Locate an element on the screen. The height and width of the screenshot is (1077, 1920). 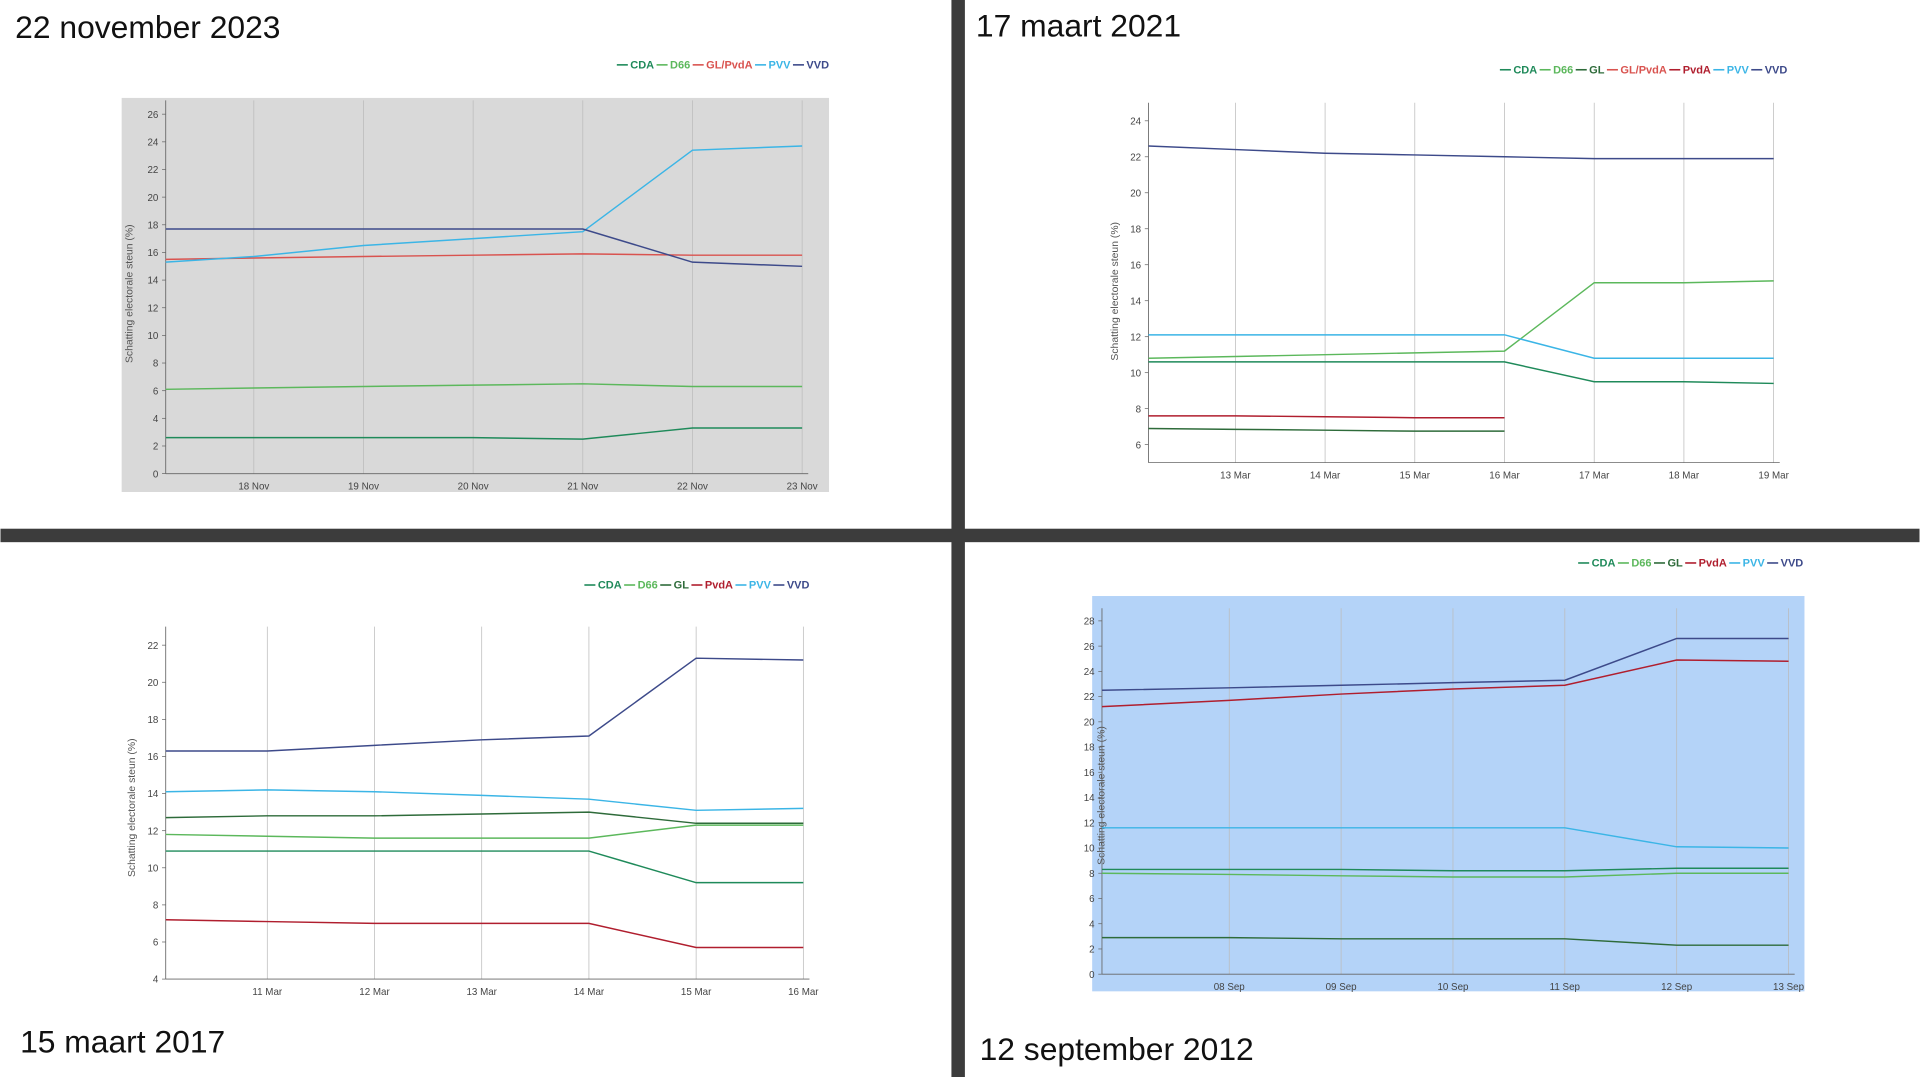
chart-title: 17 maart 2021 is located at coordinates (1078, 26).